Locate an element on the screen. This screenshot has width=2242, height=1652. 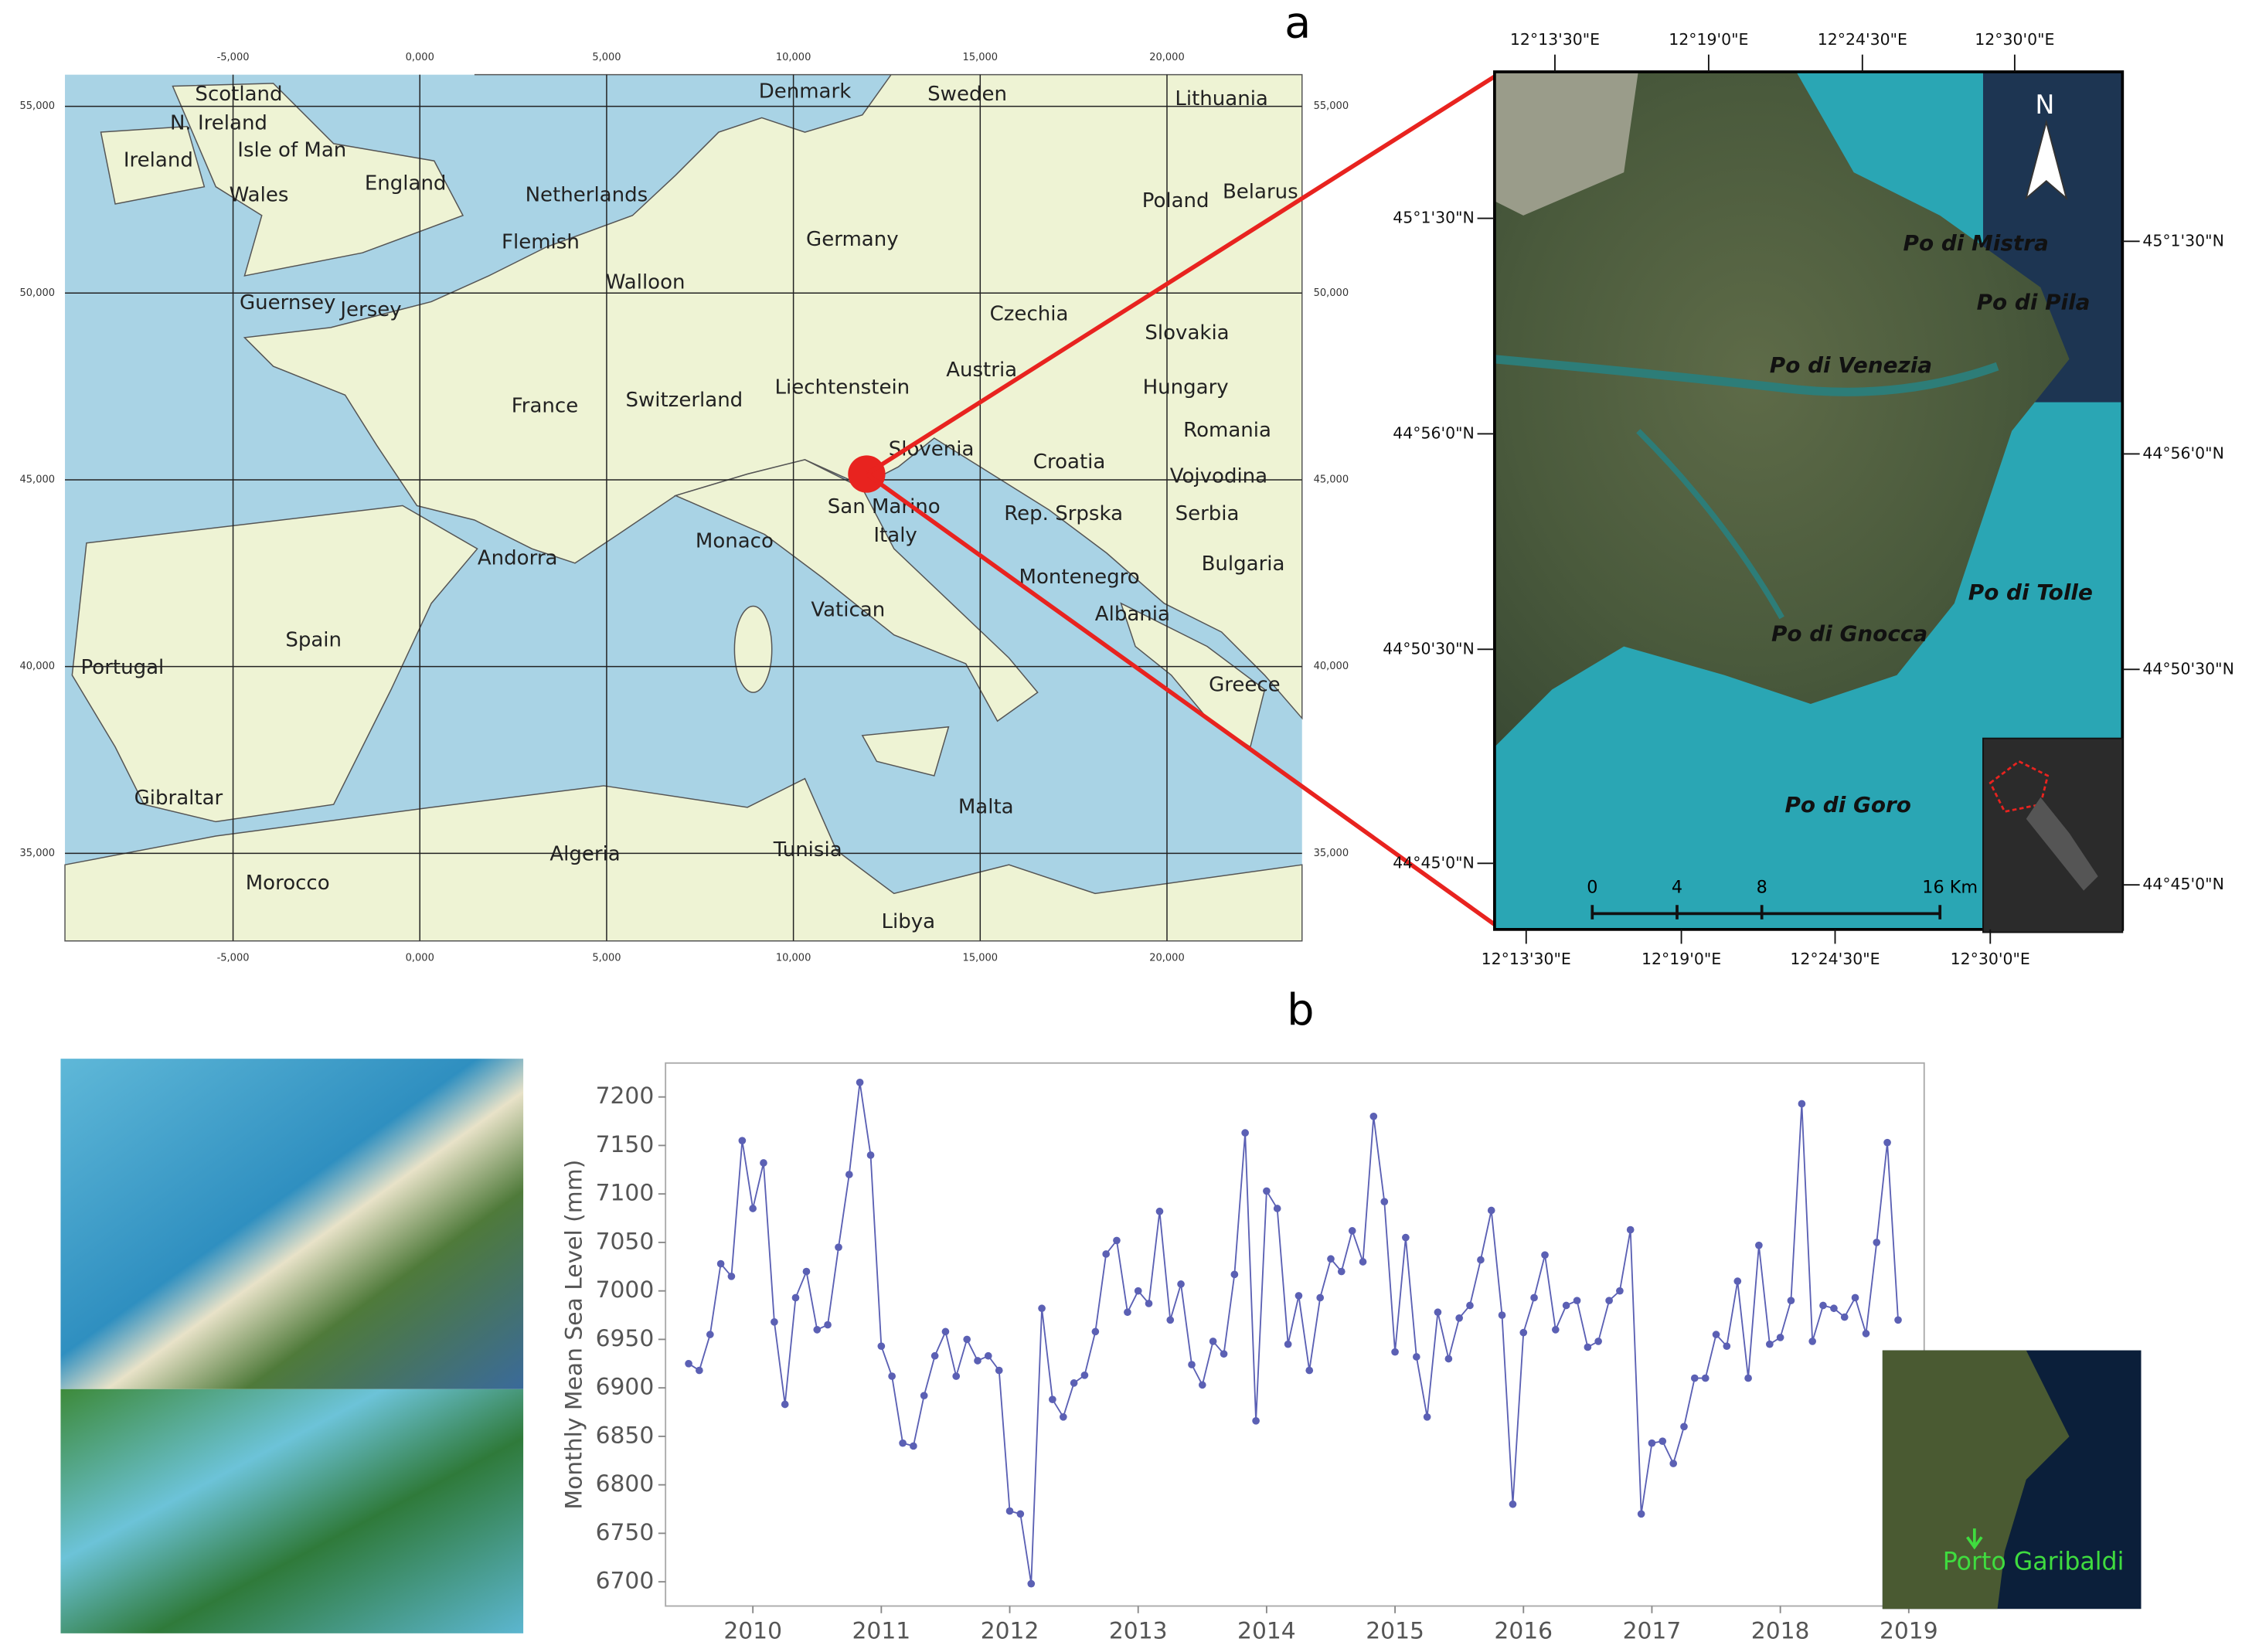
branch-label: Po di Gnocca is located at coordinates (1849, 634).